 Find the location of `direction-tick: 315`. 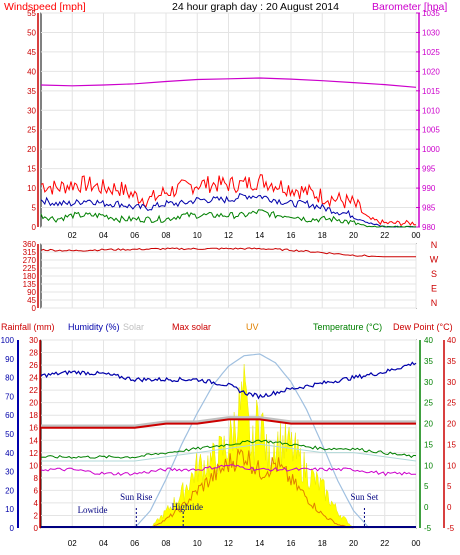

direction-tick: 315 is located at coordinates (30, 252).